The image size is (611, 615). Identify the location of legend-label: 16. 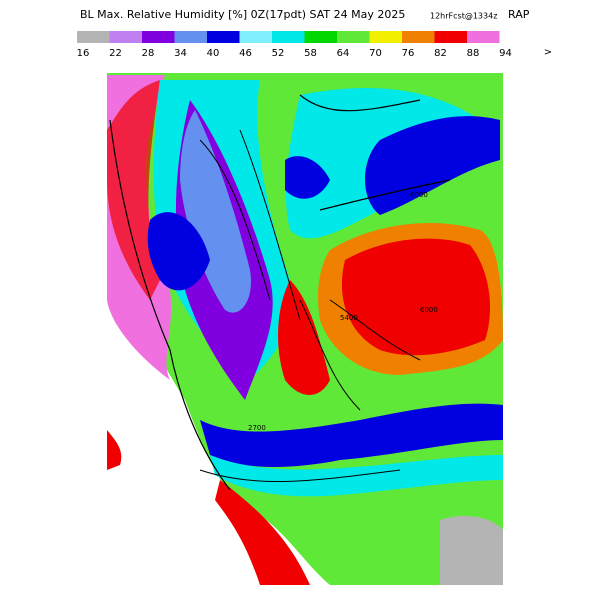
(83, 53).